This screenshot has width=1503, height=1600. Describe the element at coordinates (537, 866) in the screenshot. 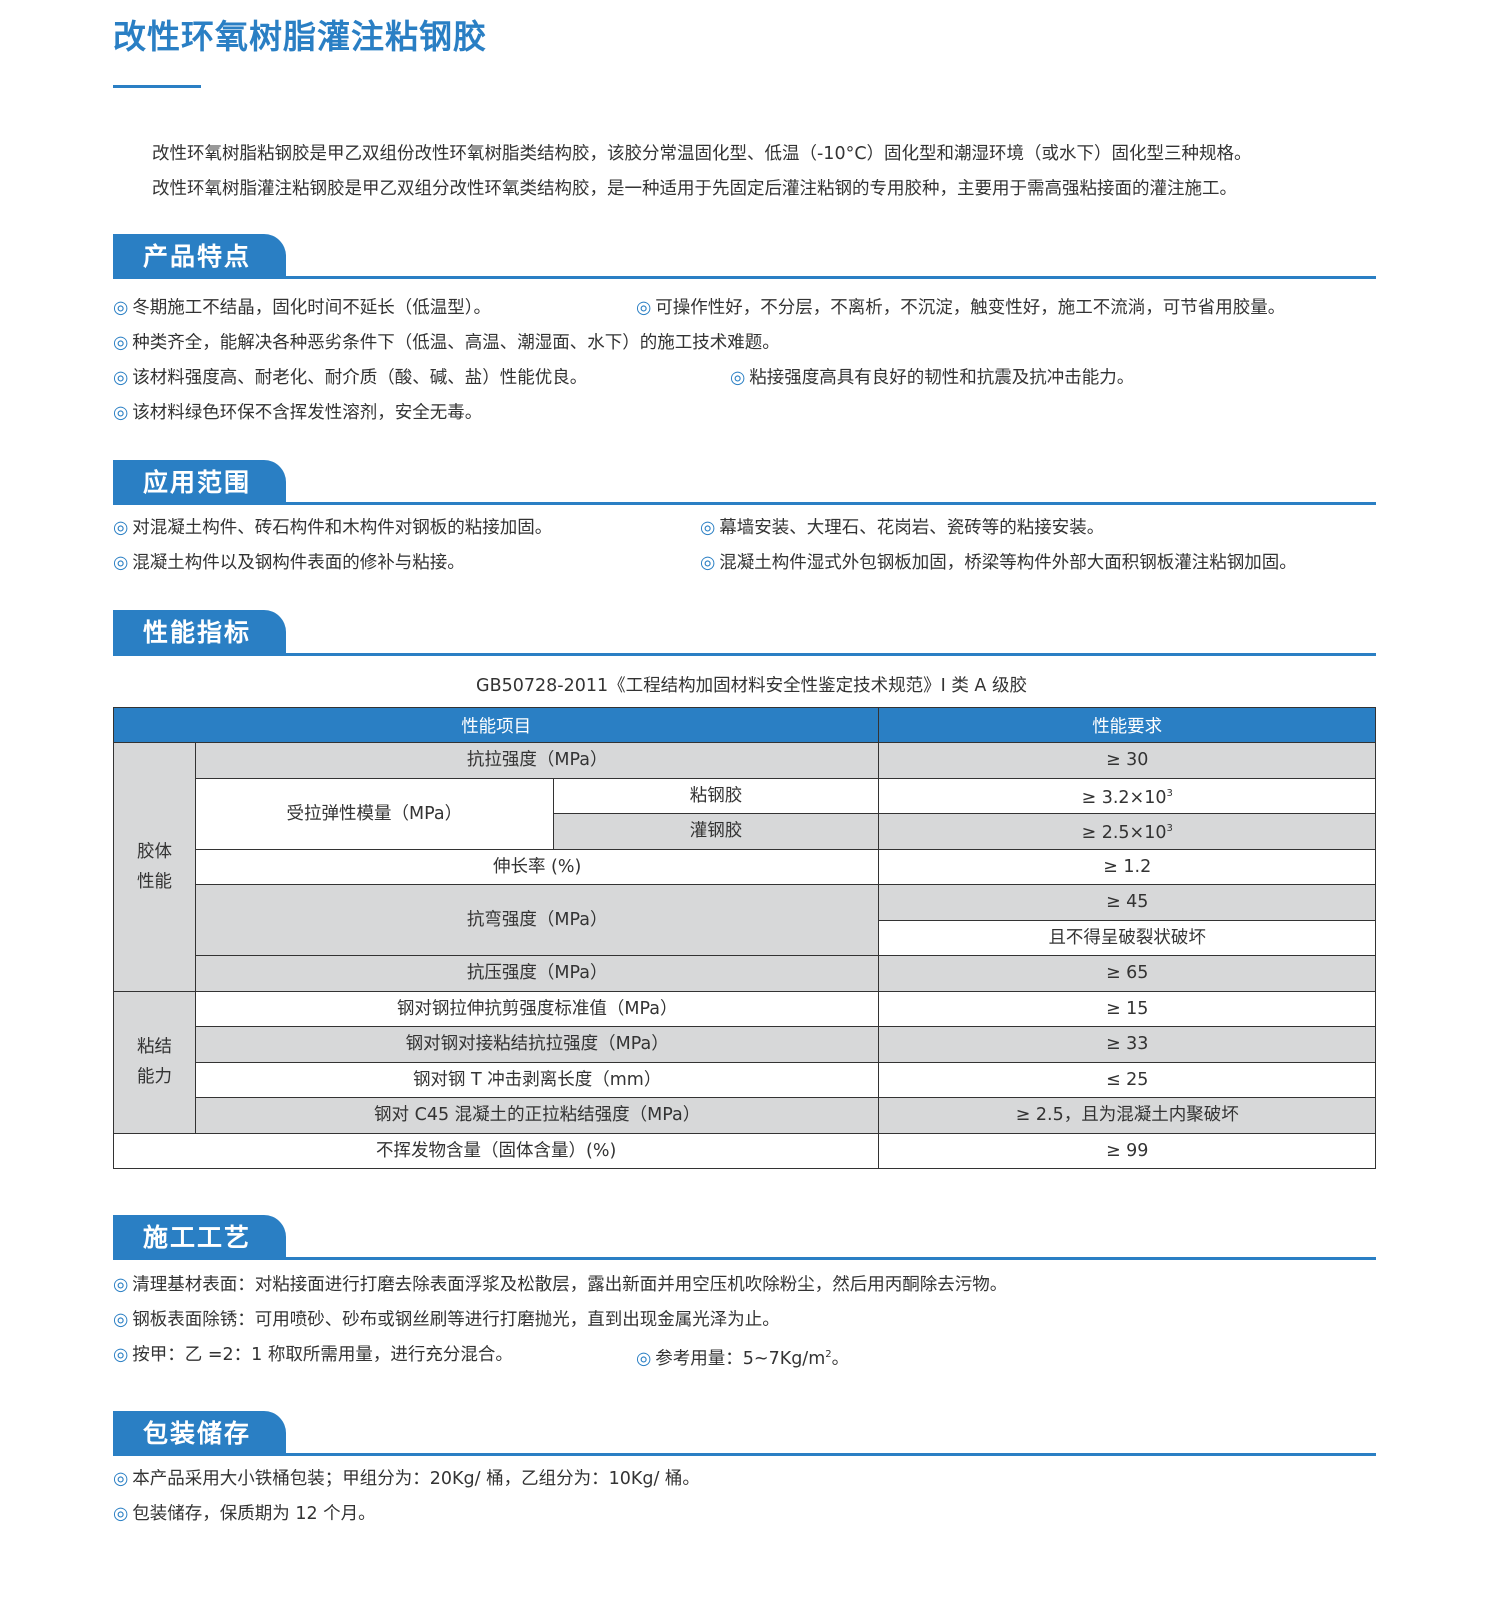

I see `cell-item: 伸长率 (%)` at that location.